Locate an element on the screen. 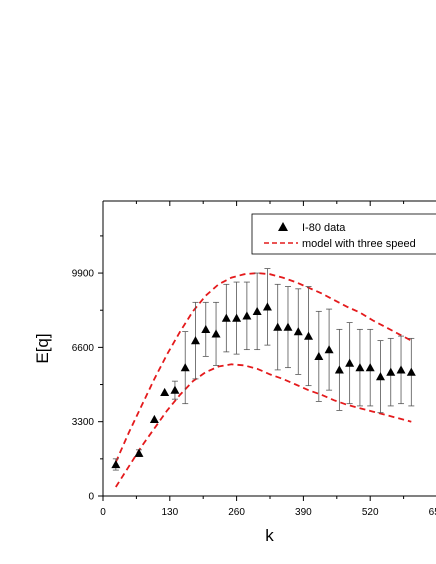 The image size is (436, 564). y-tick-label: 3300 is located at coordinates (83, 422).